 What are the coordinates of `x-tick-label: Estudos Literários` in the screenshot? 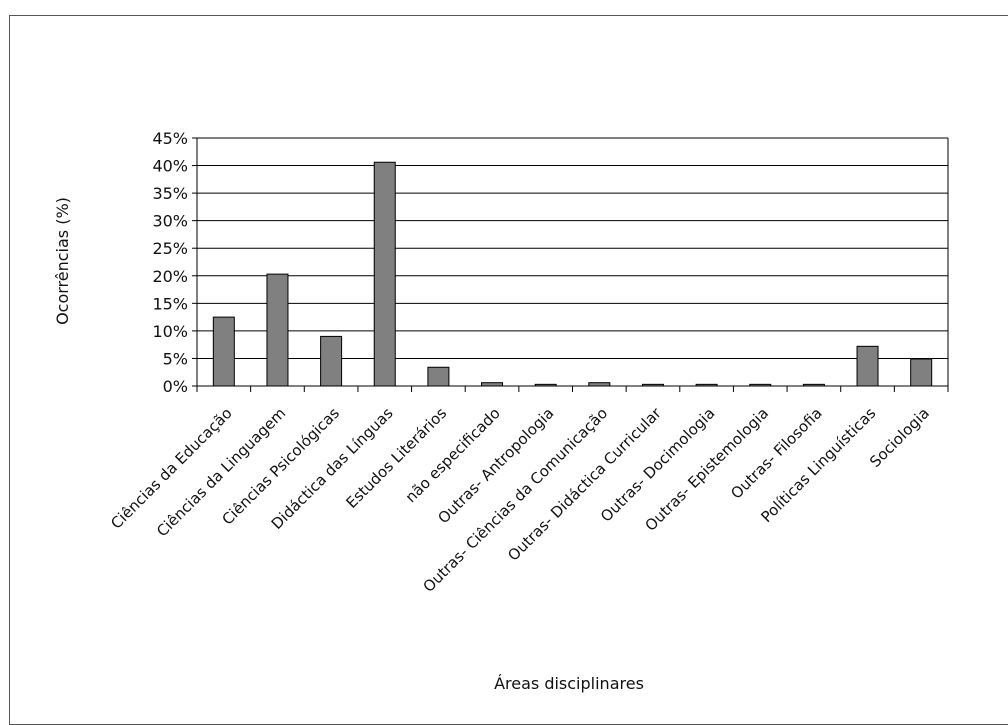 It's located at (397, 458).